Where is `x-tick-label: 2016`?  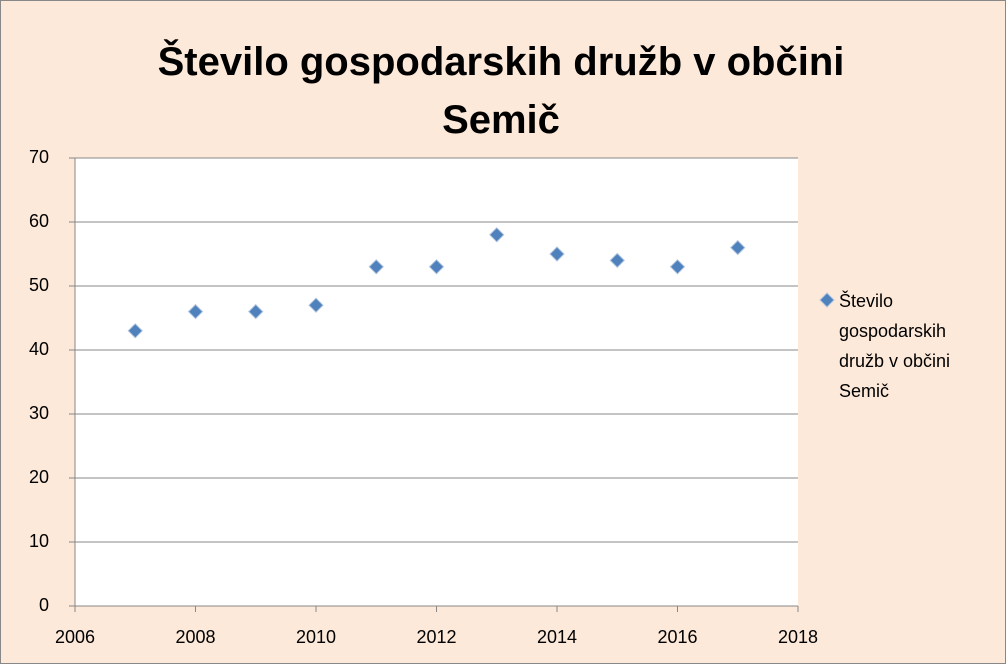 x-tick-label: 2016 is located at coordinates (677, 637).